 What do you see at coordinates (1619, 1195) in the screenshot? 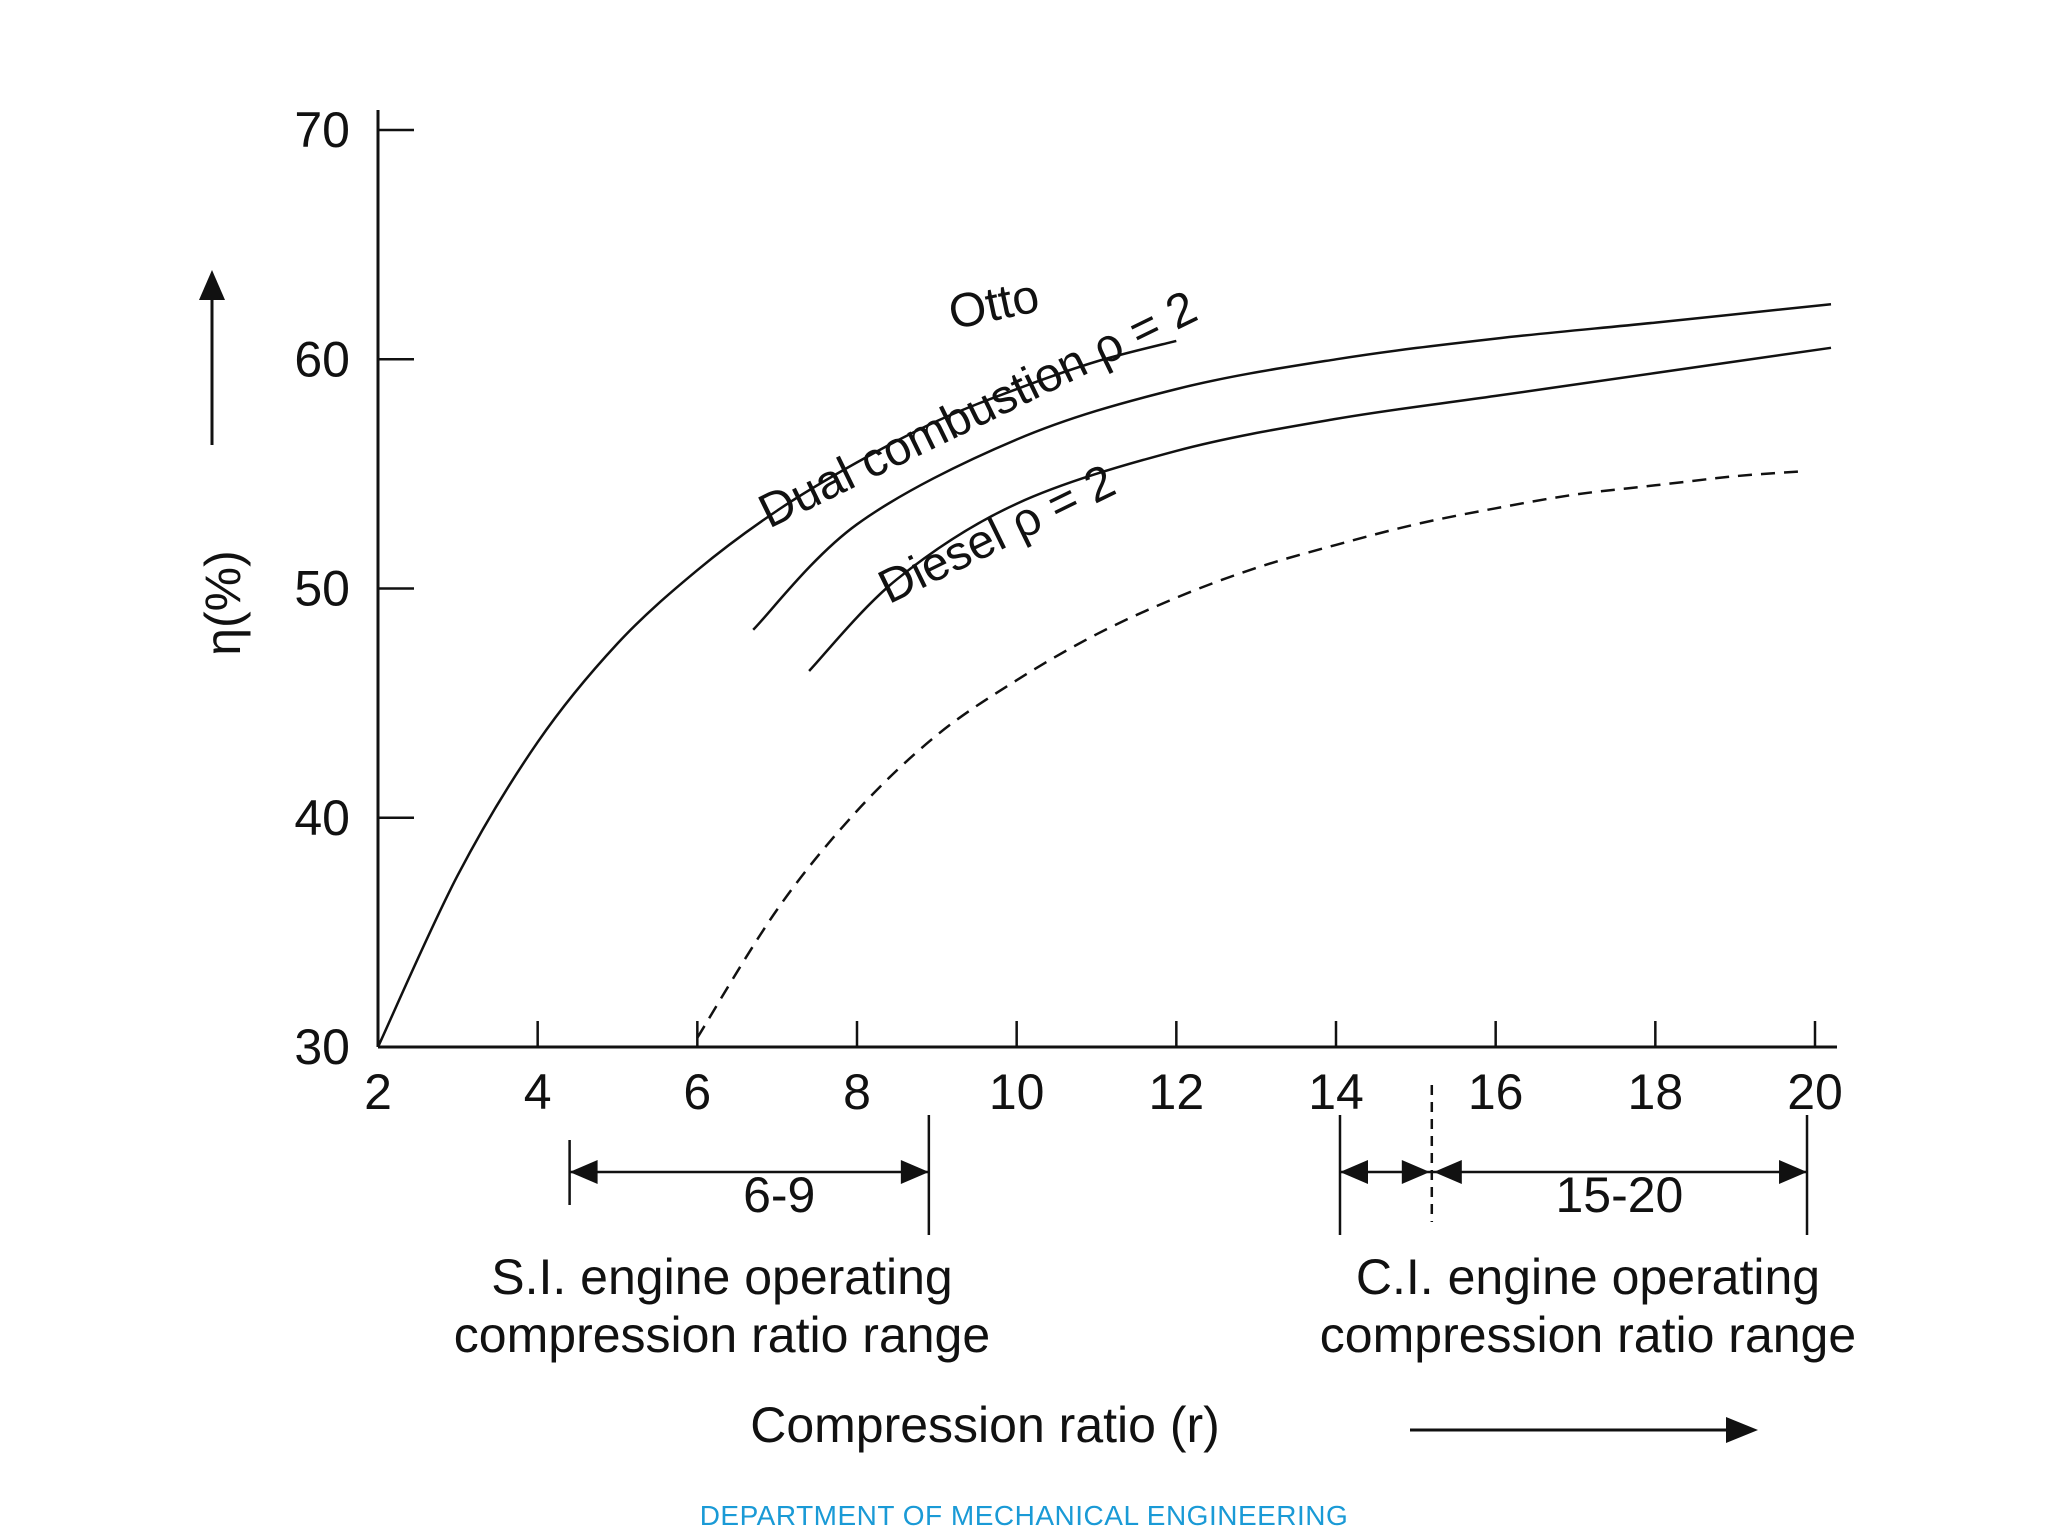
I see `ci-range-label: 15-20` at bounding box center [1619, 1195].